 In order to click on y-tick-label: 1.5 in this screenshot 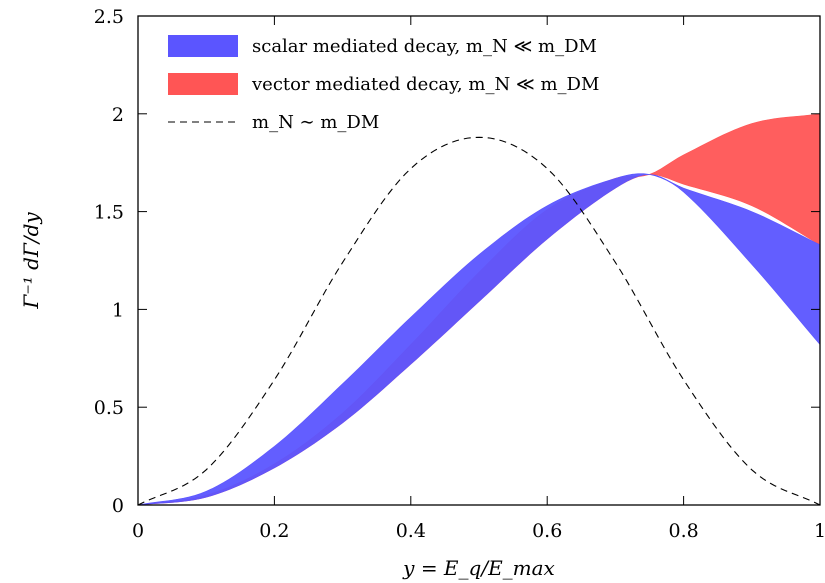, I will do `click(109, 213)`.